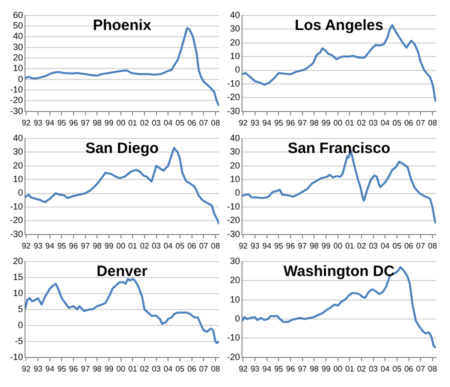 This screenshot has width=450, height=387. What do you see at coordinates (18, 15) in the screenshot?
I see `y-tick-label: 60` at bounding box center [18, 15].